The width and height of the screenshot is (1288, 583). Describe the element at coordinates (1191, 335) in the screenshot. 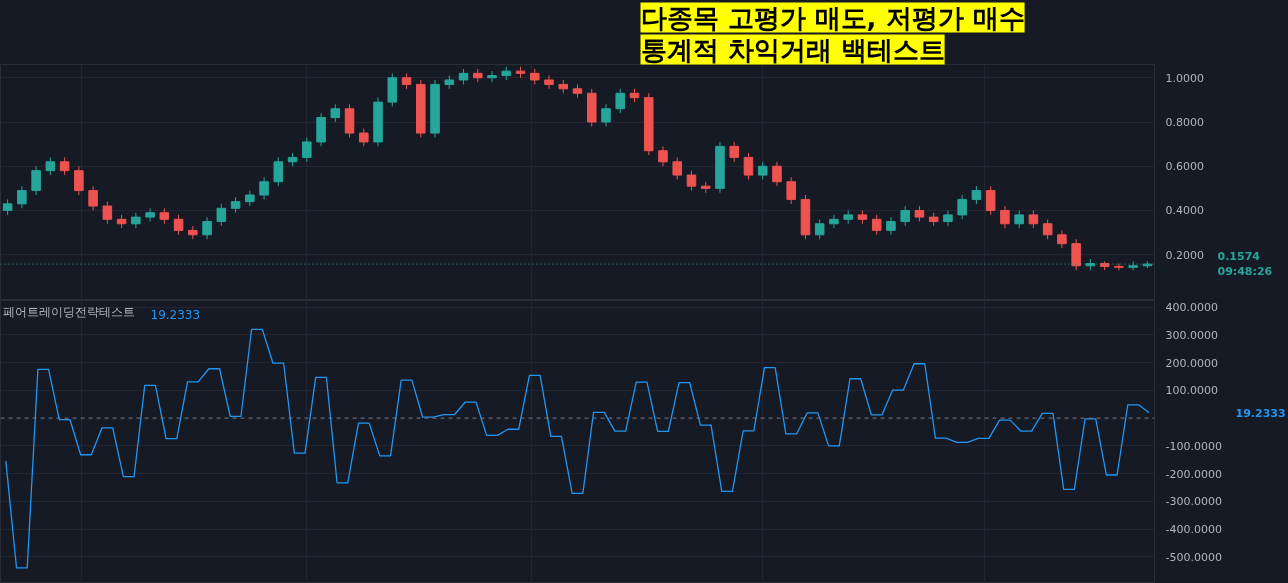

I see `y-tick-label: 300.0000` at that location.